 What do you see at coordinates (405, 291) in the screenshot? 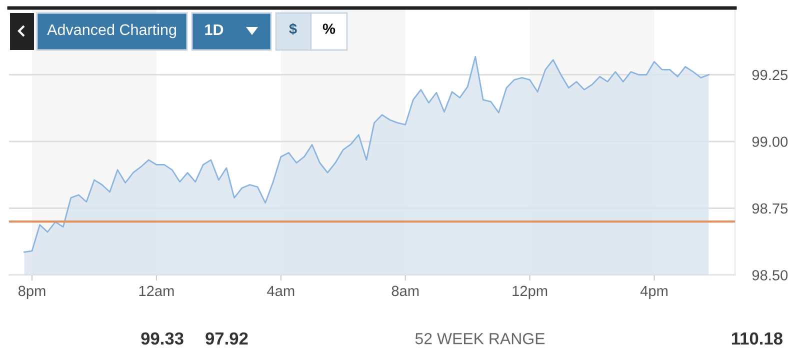
I see `x-tick-label: 8am` at bounding box center [405, 291].